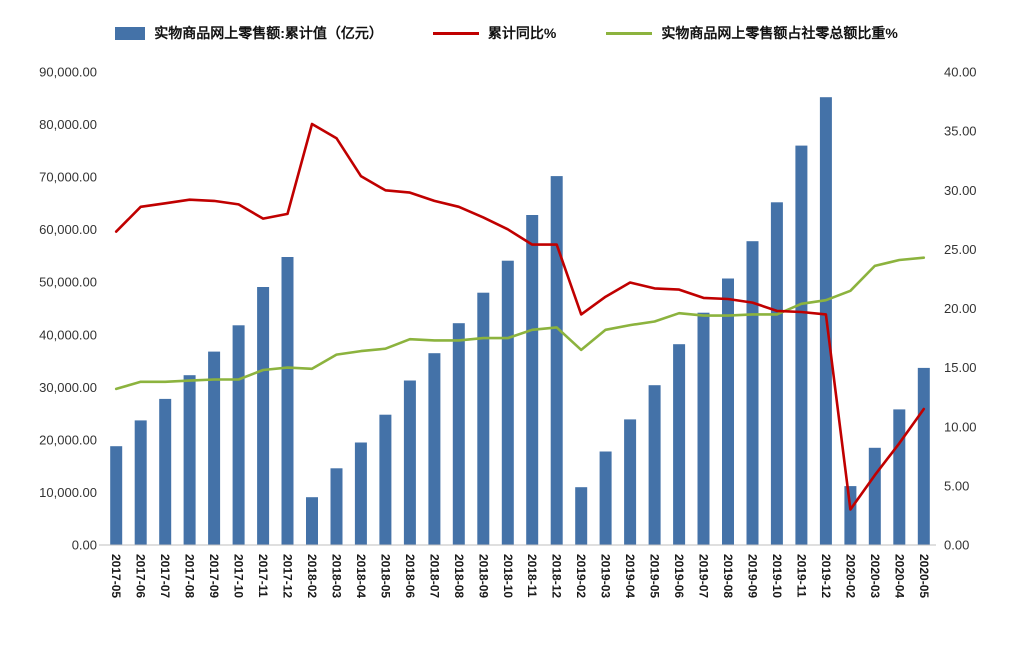  What do you see at coordinates (704, 576) in the screenshot?
I see `x-axis-label: 2019-07` at bounding box center [704, 576].